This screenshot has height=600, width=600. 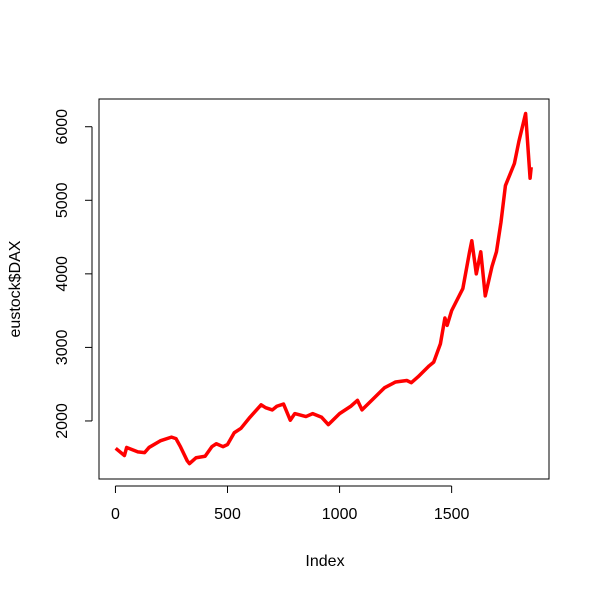 What do you see at coordinates (340, 514) in the screenshot?
I see `x-tick-label: 1000` at bounding box center [340, 514].